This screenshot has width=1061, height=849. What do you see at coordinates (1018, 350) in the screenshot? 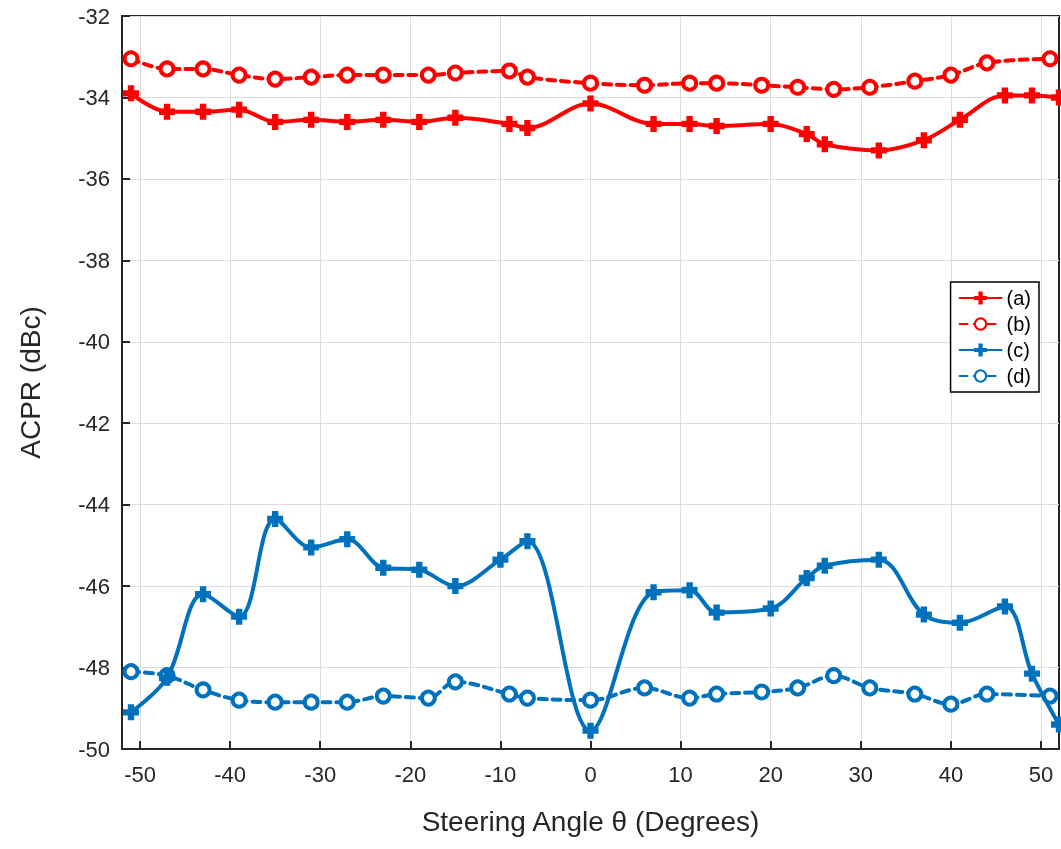
I see `legend-label: (c)` at bounding box center [1018, 350].